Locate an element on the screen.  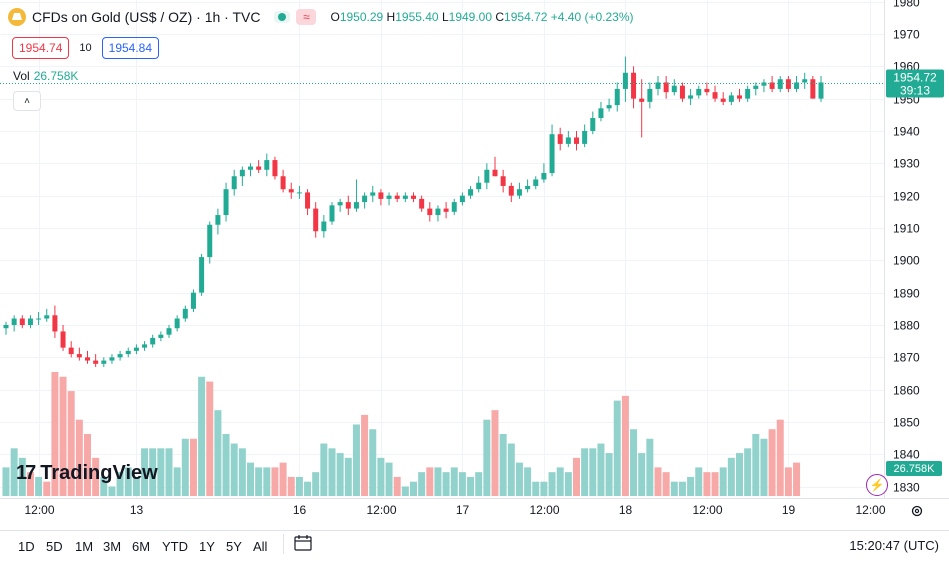
tradingview-logo-icon: 17 is located at coordinates (26, 473).